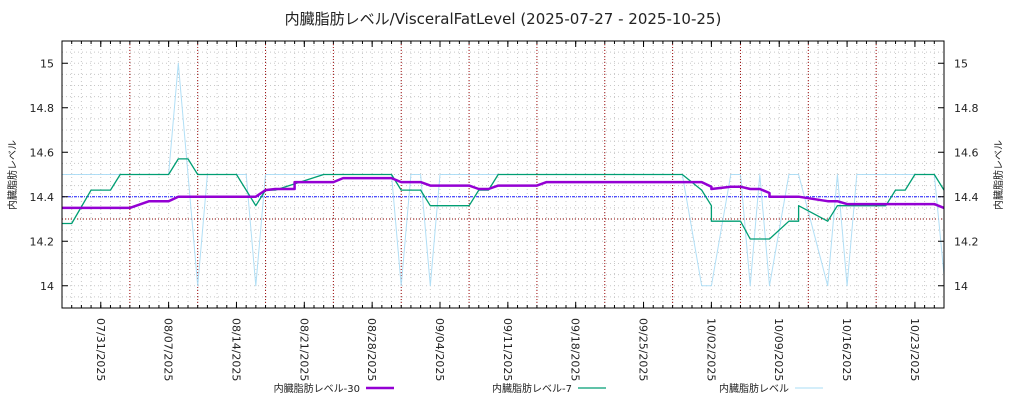 The image size is (1024, 400). I want to click on x-tick-label: 07/31/2025, so click(100, 349).